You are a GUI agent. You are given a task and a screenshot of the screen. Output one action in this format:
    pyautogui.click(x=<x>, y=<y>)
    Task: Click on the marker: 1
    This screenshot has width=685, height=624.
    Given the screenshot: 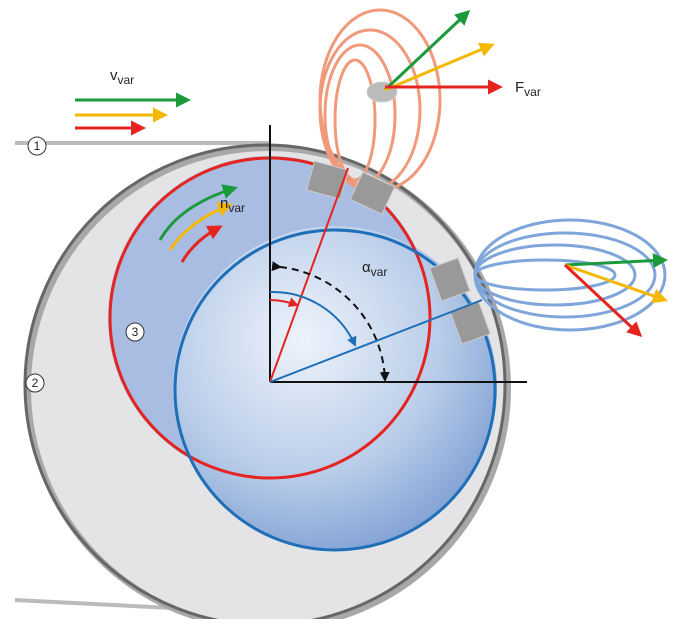 What is the action you would take?
    pyautogui.click(x=37, y=146)
    